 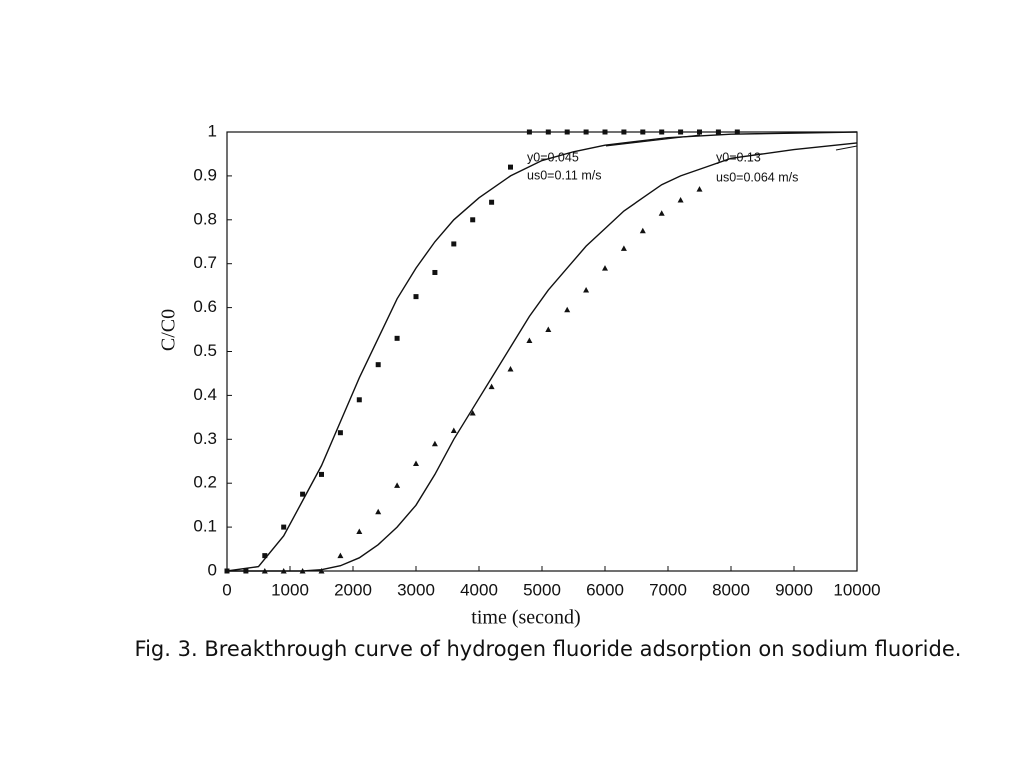 I want to click on x-tick-label: 4000, so click(x=479, y=589).